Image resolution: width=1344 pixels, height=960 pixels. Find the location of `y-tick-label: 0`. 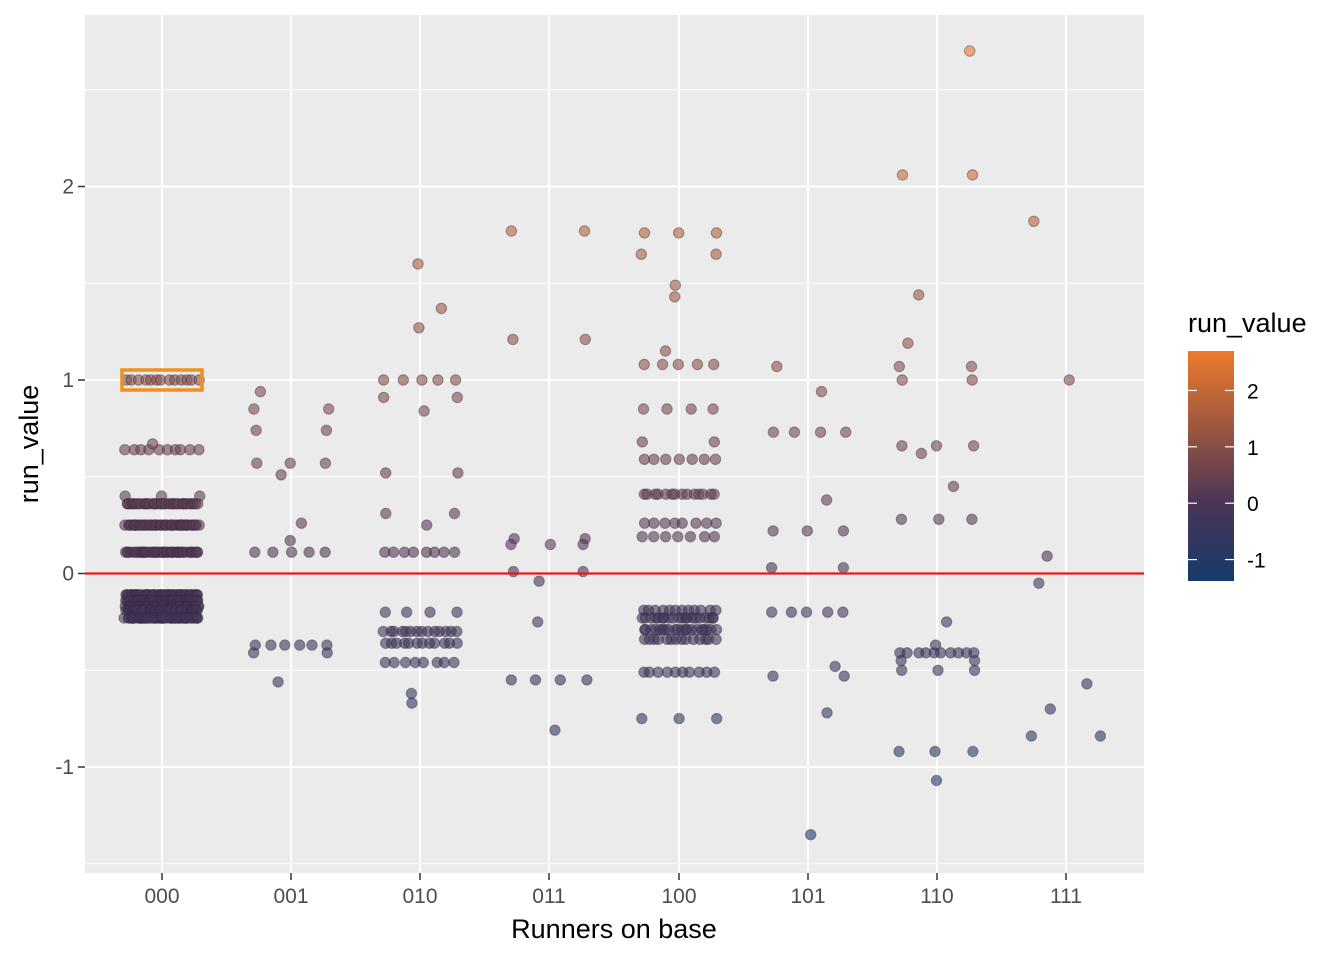

y-tick-label: 0 is located at coordinates (68, 574).